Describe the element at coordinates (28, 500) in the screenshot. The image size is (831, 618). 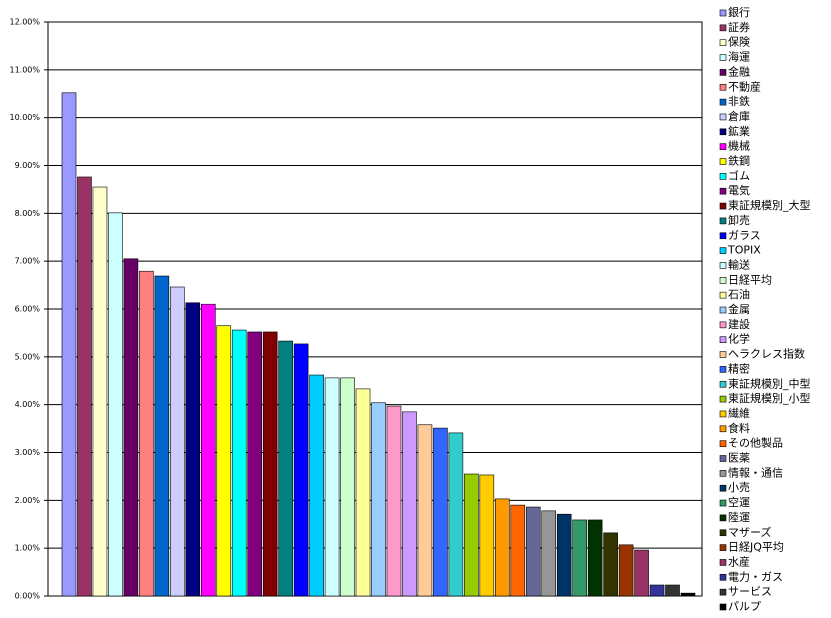
I see `y-tick-label: 2.00%` at that location.